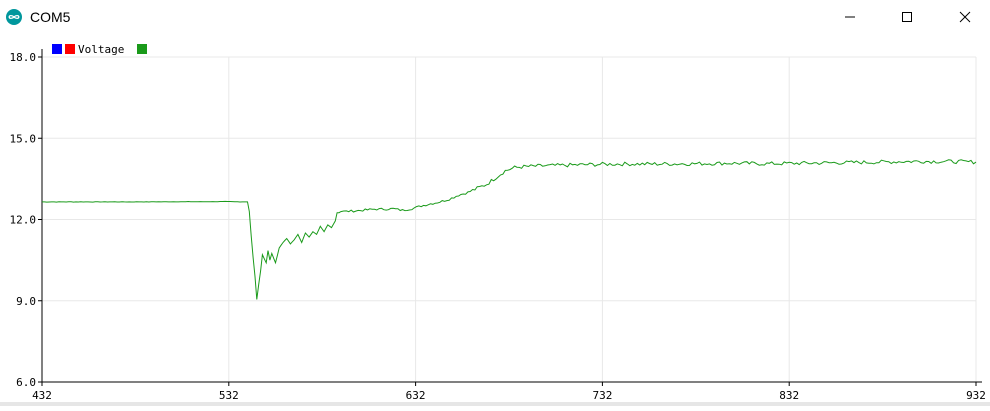 Image resolution: width=990 pixels, height=411 pixels. I want to click on x-tick-label: 432, so click(42, 395).